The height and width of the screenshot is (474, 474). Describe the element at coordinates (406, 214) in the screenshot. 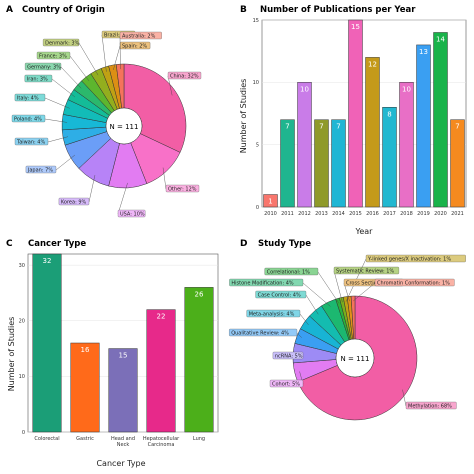

I see `pub-x-tick-label: 2018` at that location.